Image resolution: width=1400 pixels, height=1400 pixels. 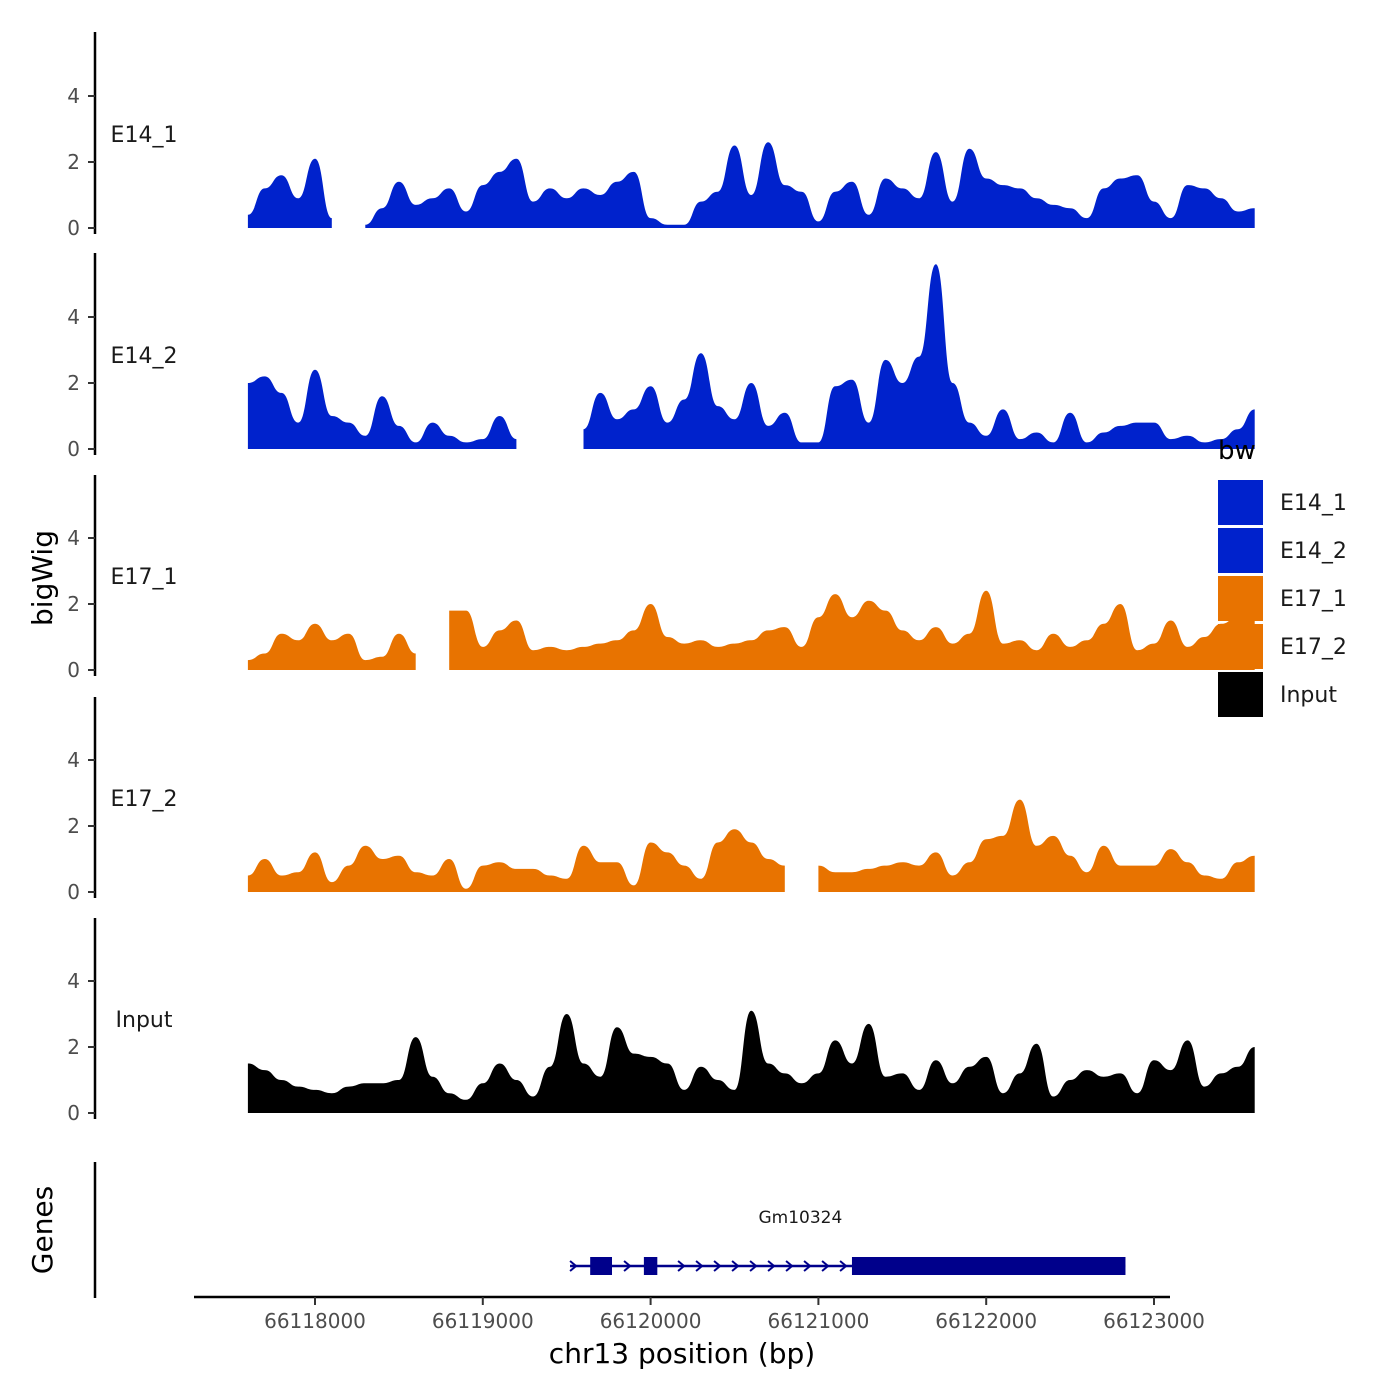 I want to click on legend-label: E14_2, so click(x=1313, y=551).